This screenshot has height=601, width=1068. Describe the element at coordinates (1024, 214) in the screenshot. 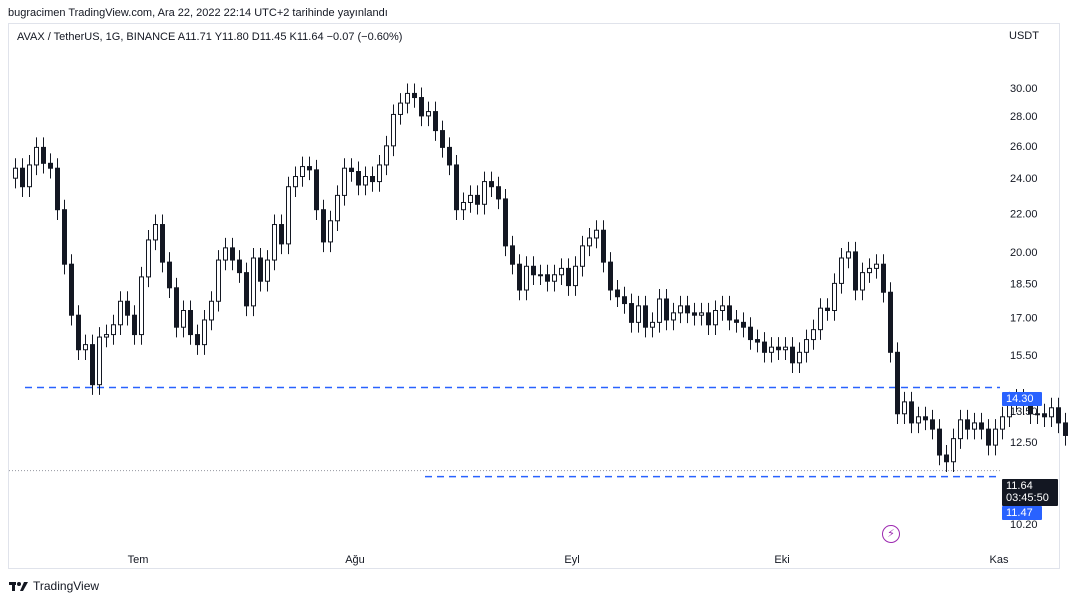

I see `y-tick-label: 22.00` at that location.